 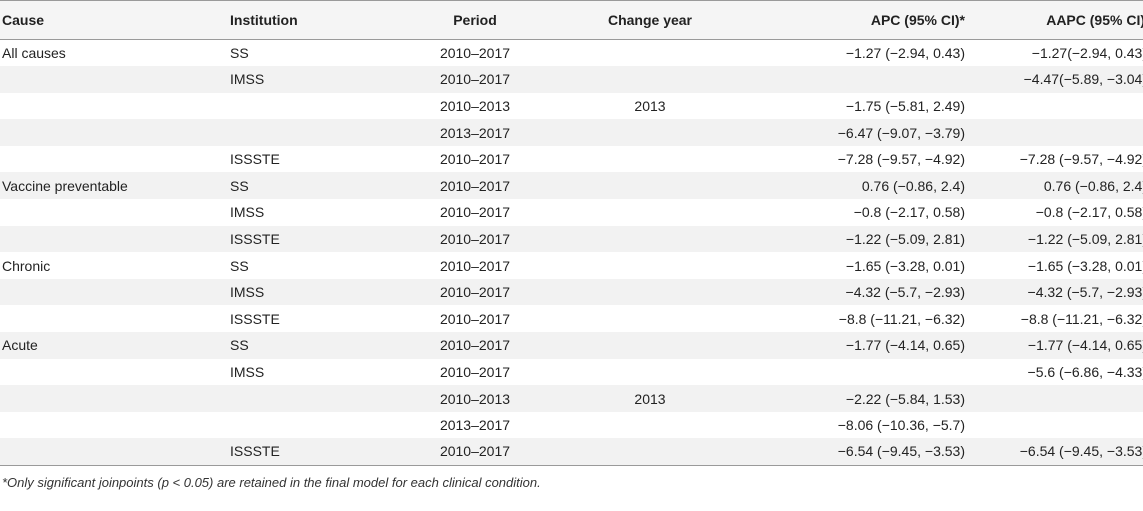 I want to click on table-row: 2010–2013 2013 −1.75 (−5.81, 2.49), so click(x=571, y=106).